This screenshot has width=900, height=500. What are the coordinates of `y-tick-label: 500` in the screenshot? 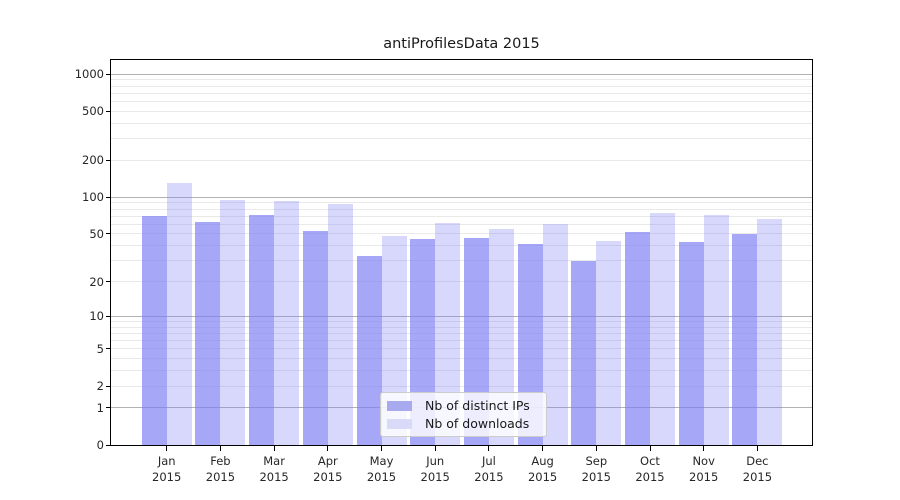 It's located at (93, 111).